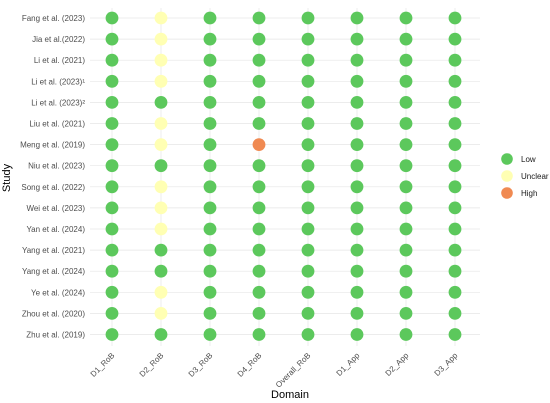  What do you see at coordinates (535, 176) in the screenshot?
I see `legend-label: Unclear` at bounding box center [535, 176].